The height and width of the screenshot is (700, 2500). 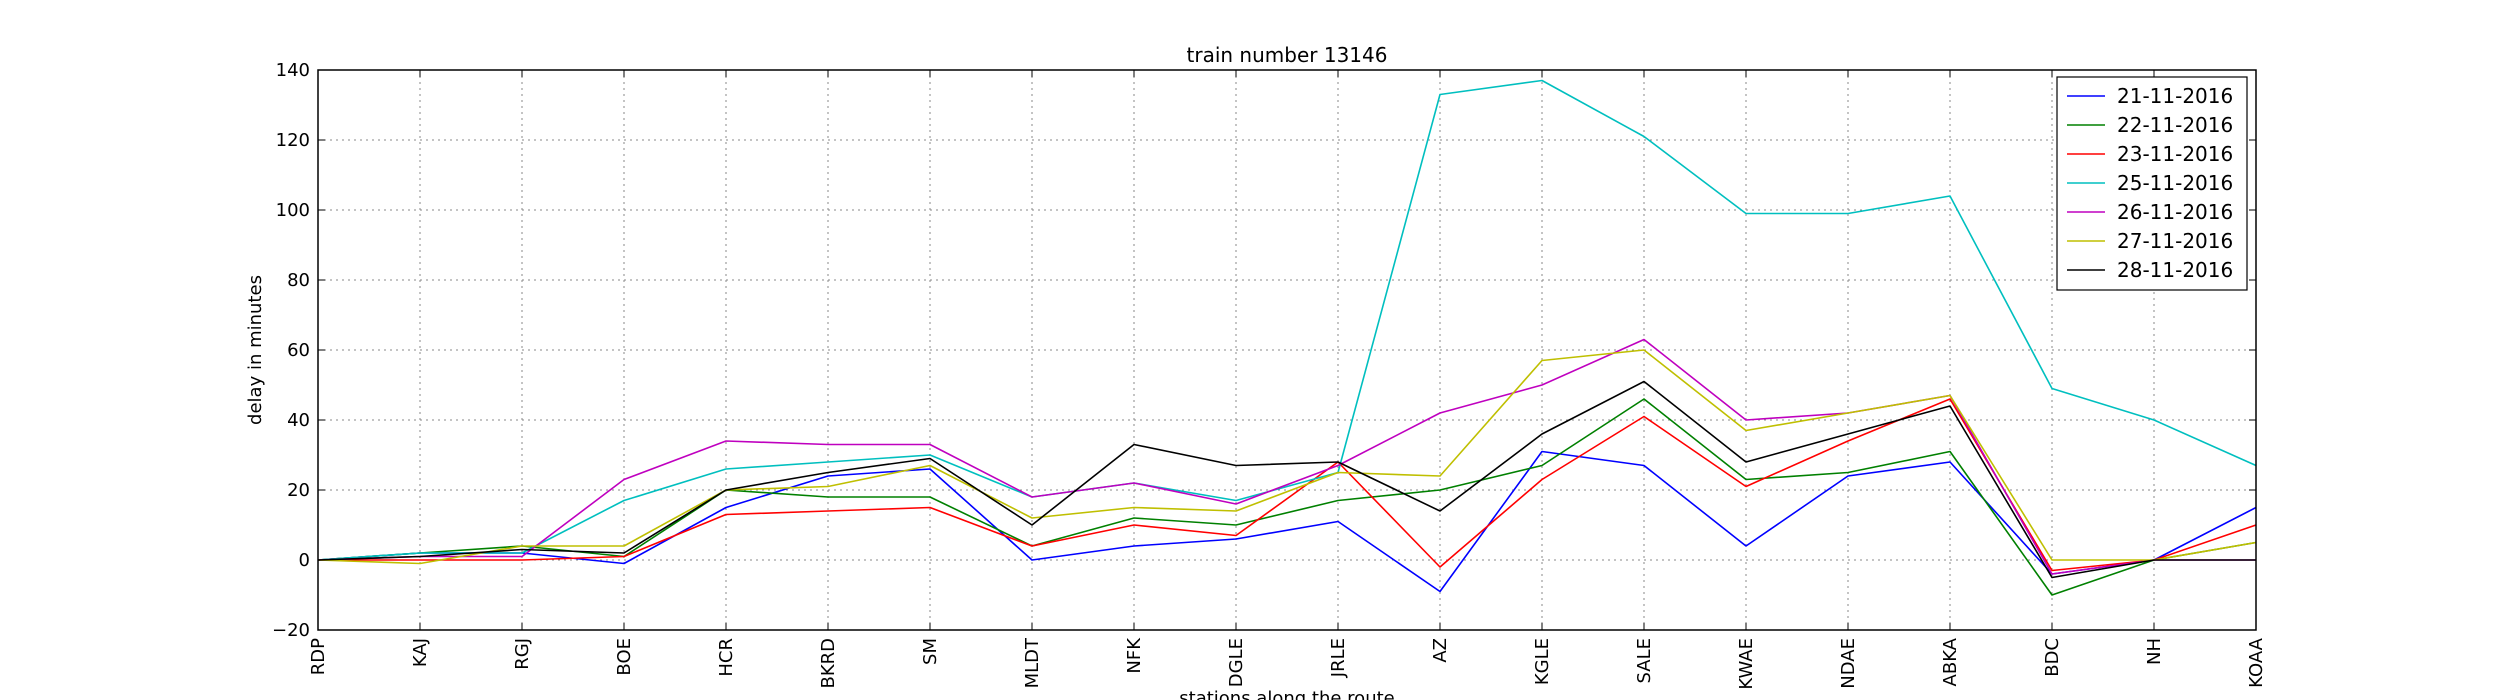 What do you see at coordinates (1032, 662) in the screenshot?
I see `x-tick-label: MLDT` at bounding box center [1032, 662].